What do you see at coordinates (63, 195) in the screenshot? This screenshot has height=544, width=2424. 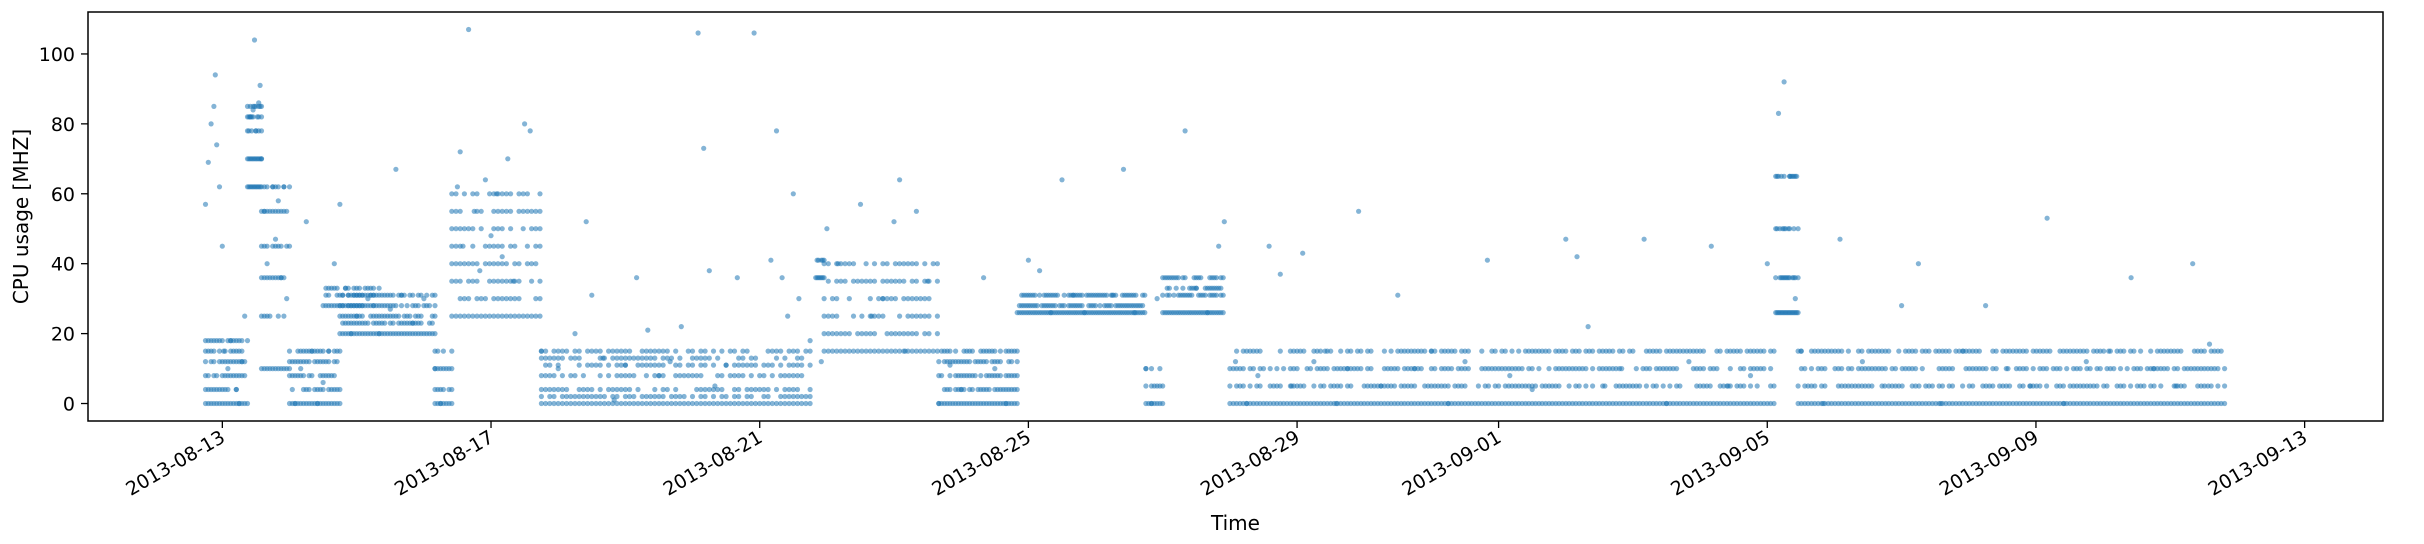 I see `y-tick-label: 60` at bounding box center [63, 195].